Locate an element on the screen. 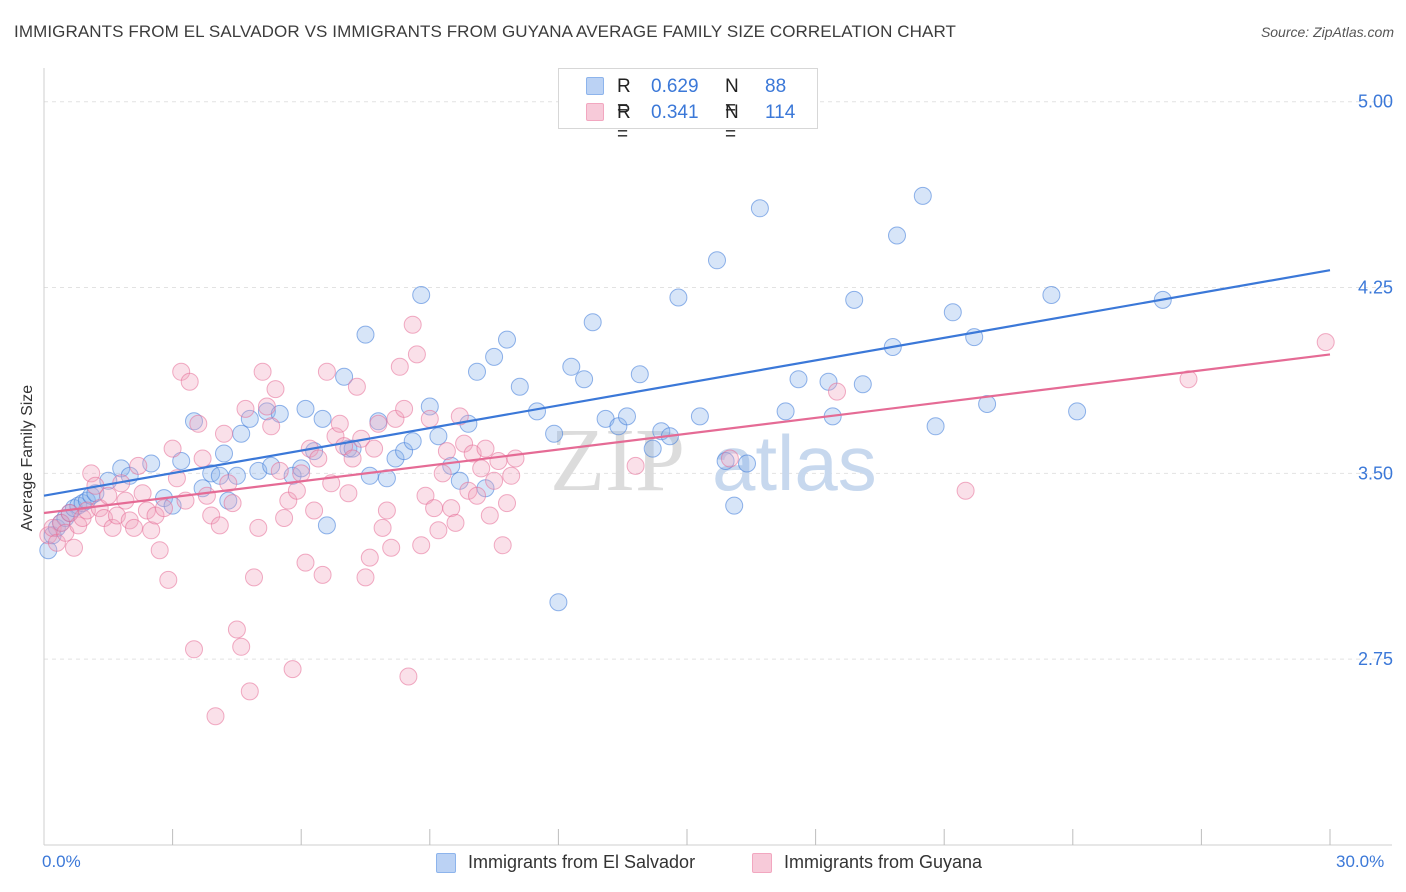 This screenshot has width=1406, height=892. x-tick-label-min: 0.0% is located at coordinates (61, 861).